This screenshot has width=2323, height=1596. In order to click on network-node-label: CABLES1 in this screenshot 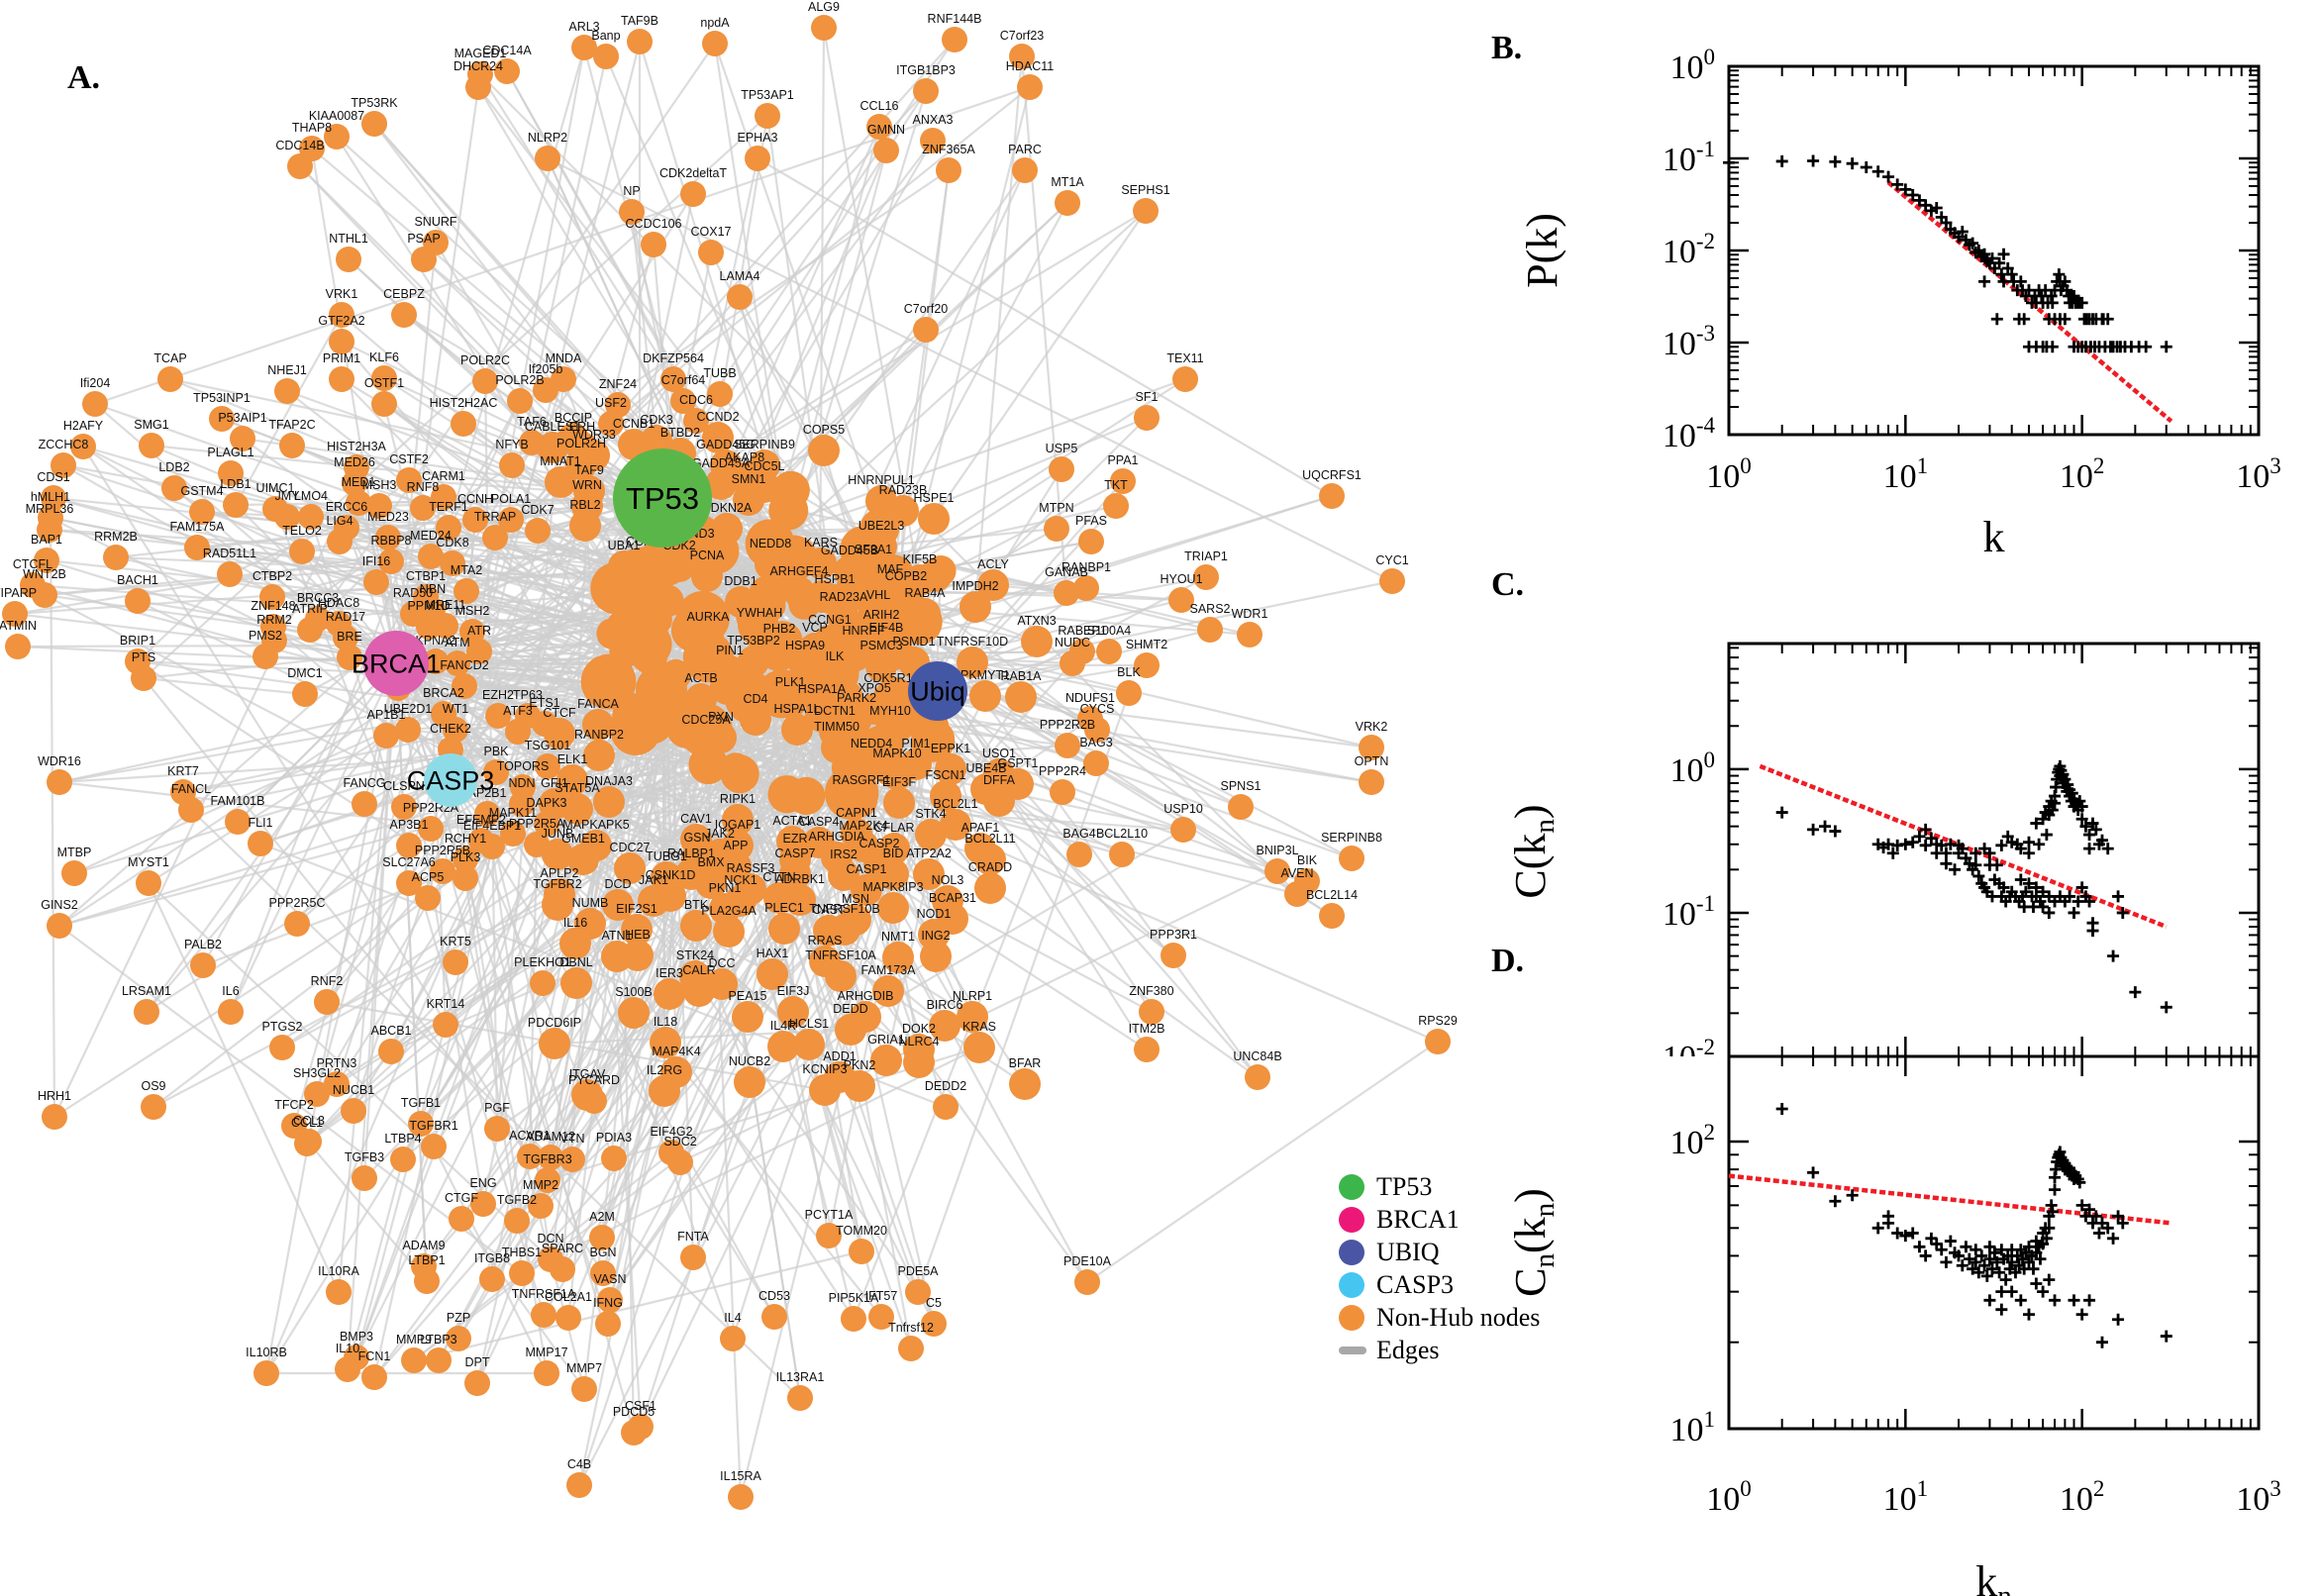, I will do `click(552, 427)`.